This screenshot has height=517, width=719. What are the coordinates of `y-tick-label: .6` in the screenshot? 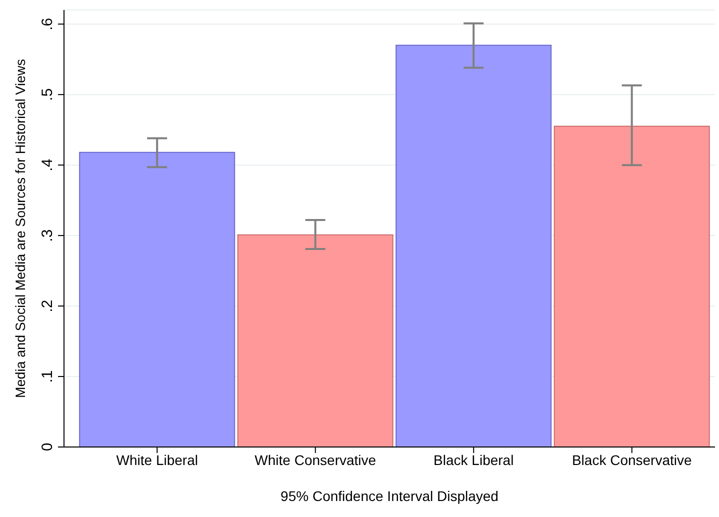 It's located at (47, 24).